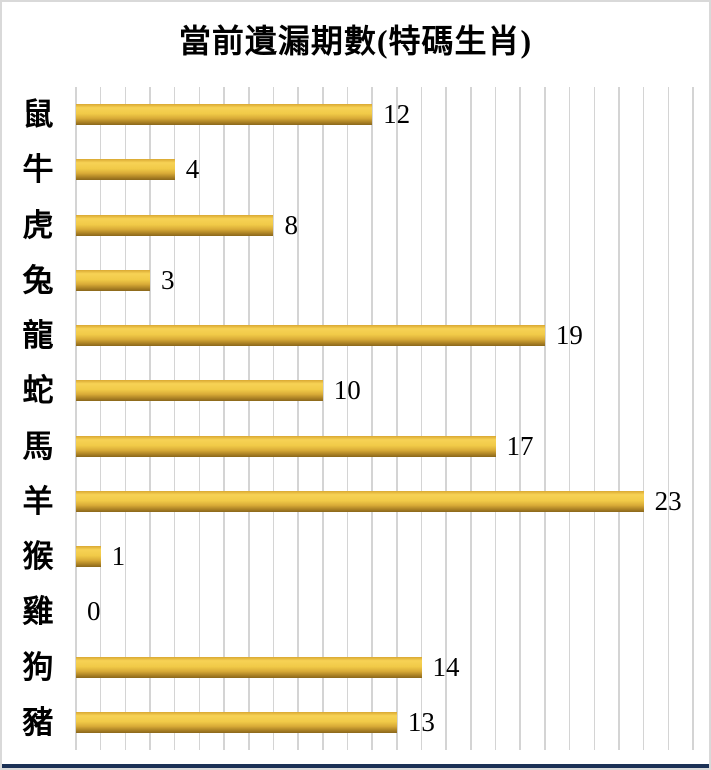  What do you see at coordinates (520, 445) in the screenshot?
I see `value-label: 17` at bounding box center [520, 445].